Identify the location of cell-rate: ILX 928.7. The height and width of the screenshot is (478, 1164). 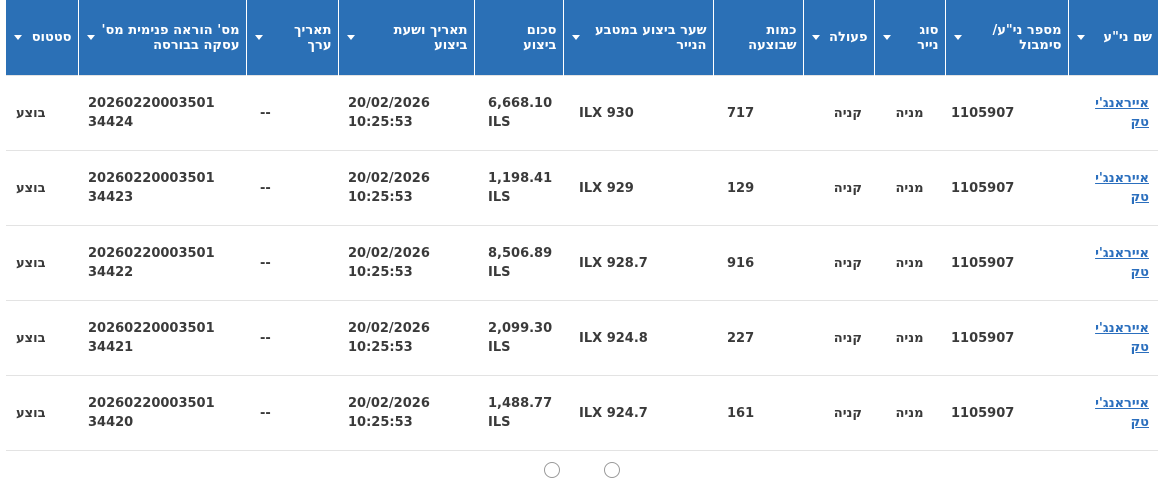
(638, 263).